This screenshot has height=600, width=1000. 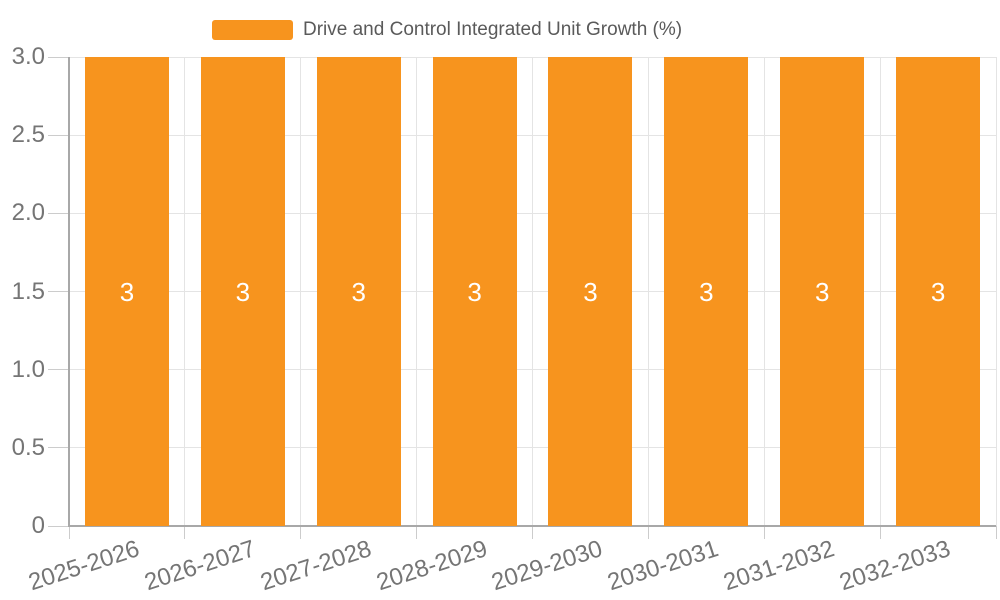 I want to click on legend-swatch-icon, so click(x=252, y=30).